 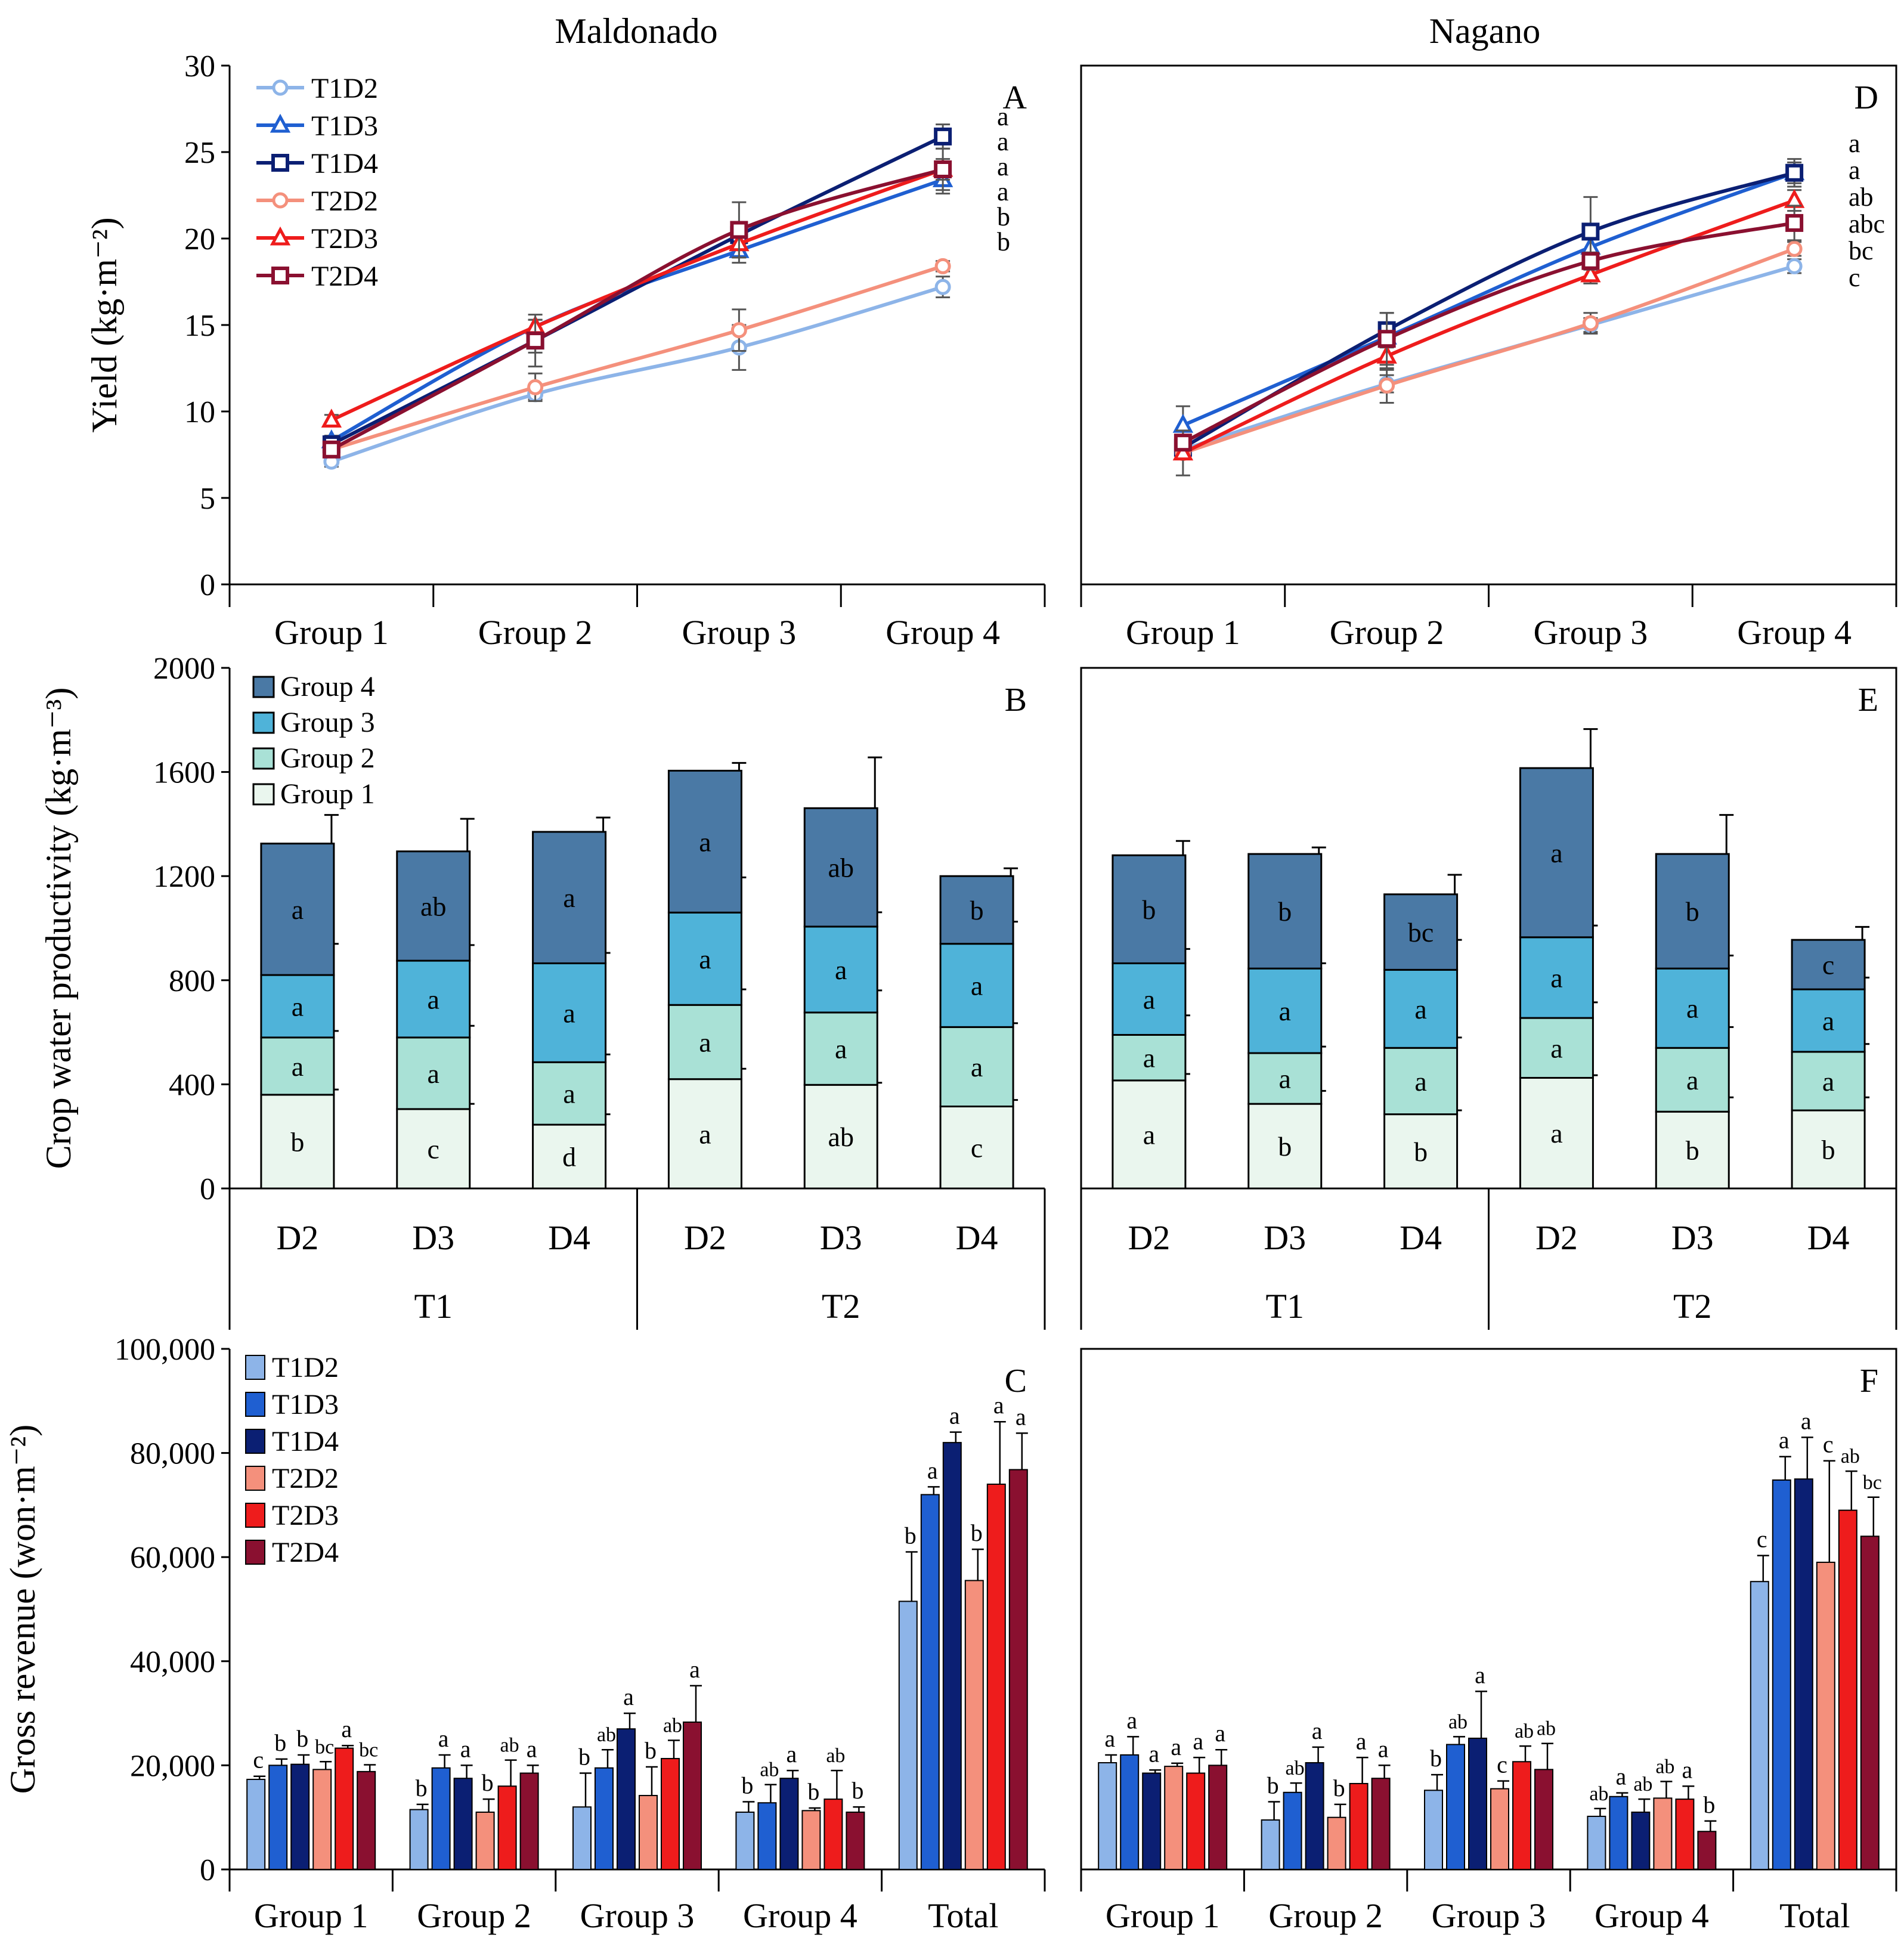 I want to click on y-tick-label: 80,000, so click(x=172, y=1454).